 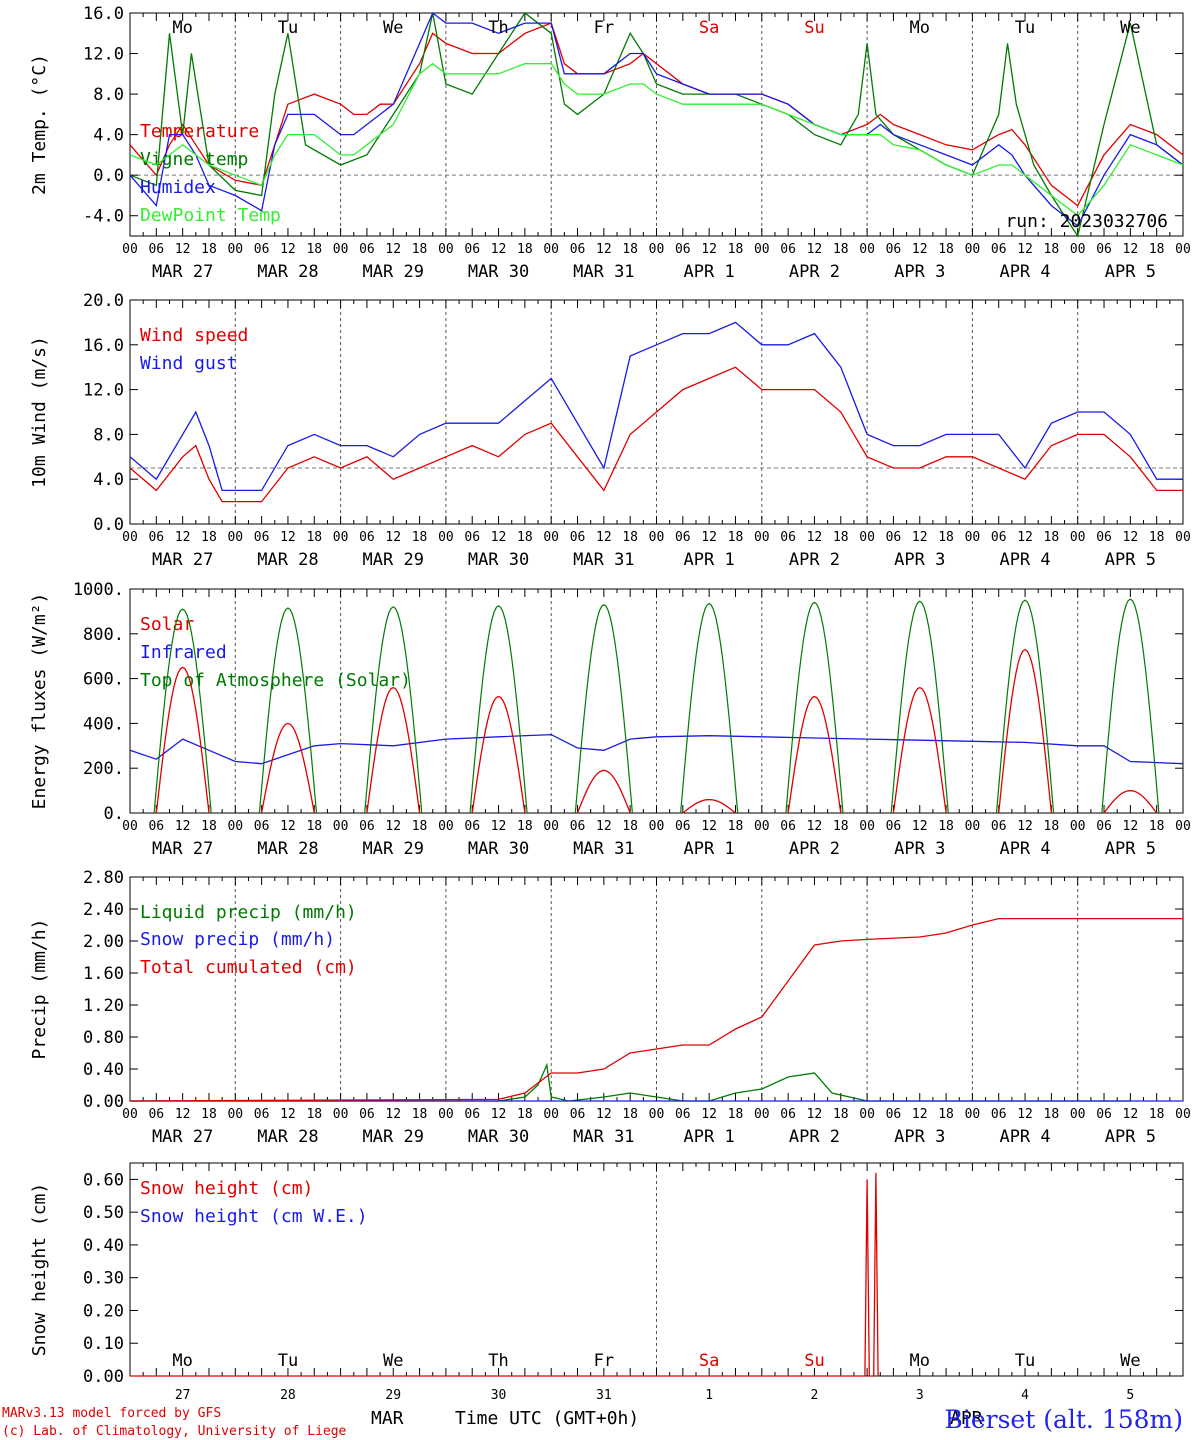 What do you see at coordinates (603, 1137) in the screenshot?
I see `x-date-label: MAR 31` at bounding box center [603, 1137].